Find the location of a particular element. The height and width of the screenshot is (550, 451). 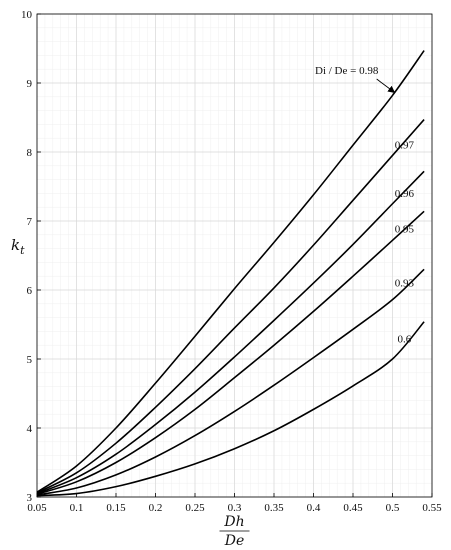

x-tick-label: 0.35 is located at coordinates (274, 508).